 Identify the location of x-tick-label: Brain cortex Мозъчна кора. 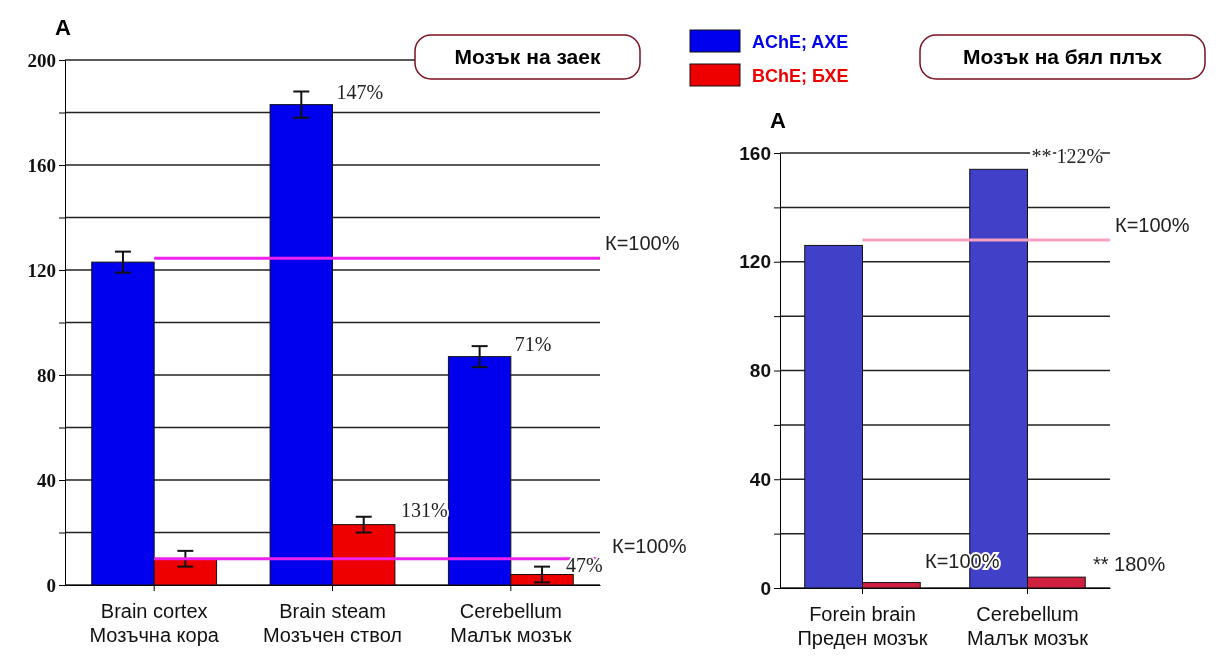
(154, 623).